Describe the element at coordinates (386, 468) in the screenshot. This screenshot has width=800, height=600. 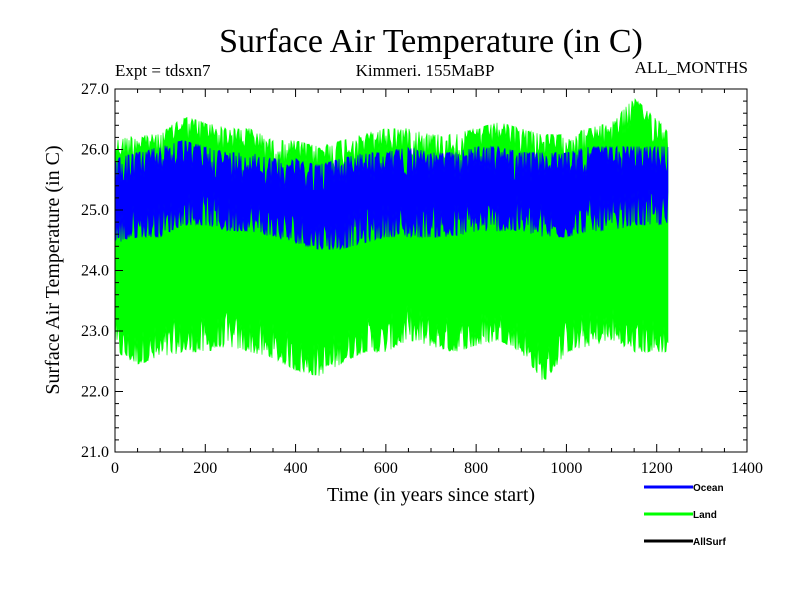
I see `x-tick-label: 600` at that location.